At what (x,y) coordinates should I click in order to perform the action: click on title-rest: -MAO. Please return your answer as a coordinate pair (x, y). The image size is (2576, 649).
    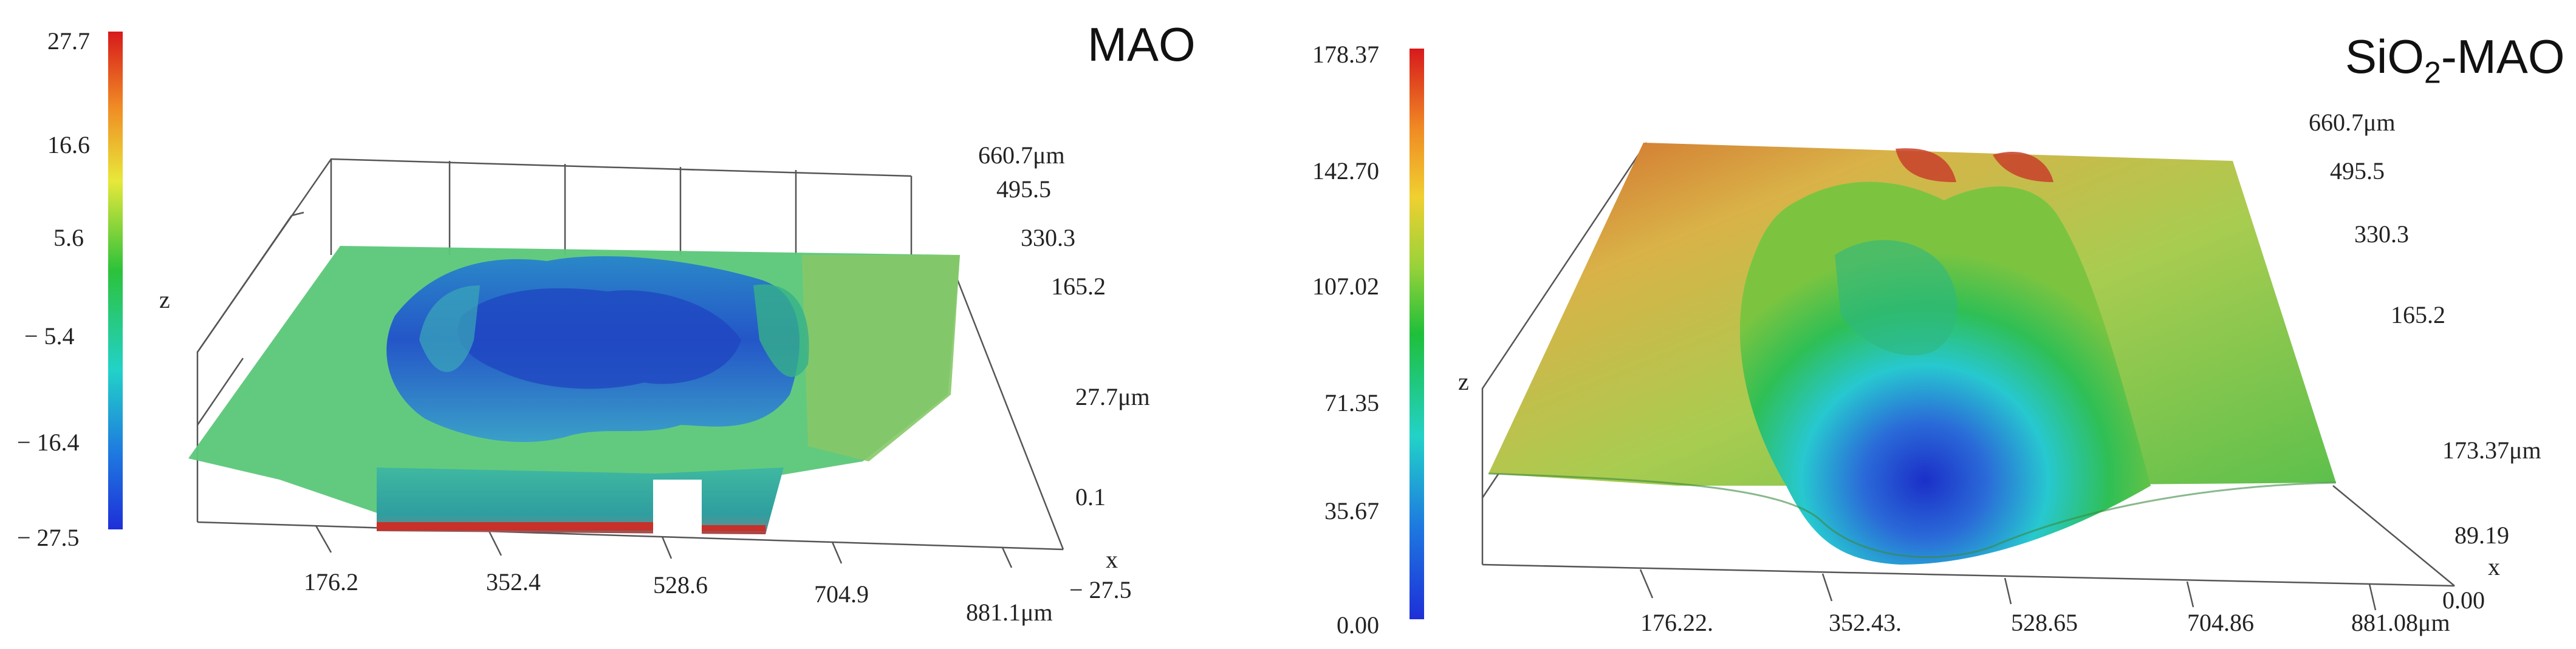
    Looking at the image, I should click on (2503, 56).